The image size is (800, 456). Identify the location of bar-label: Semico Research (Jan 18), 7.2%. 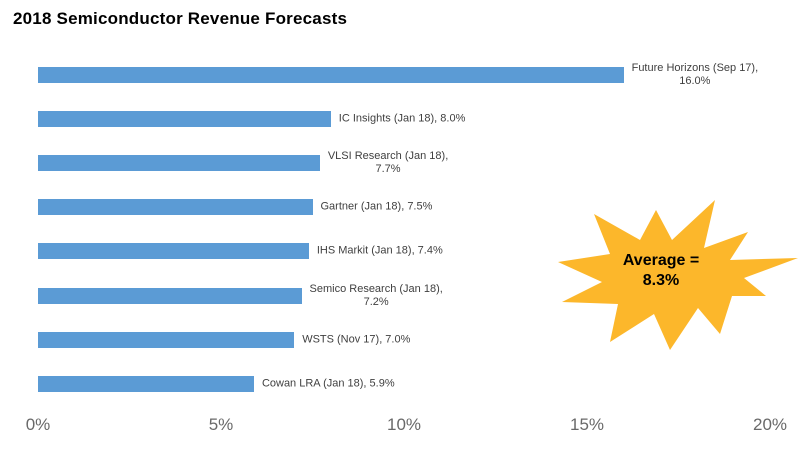
(376, 295).